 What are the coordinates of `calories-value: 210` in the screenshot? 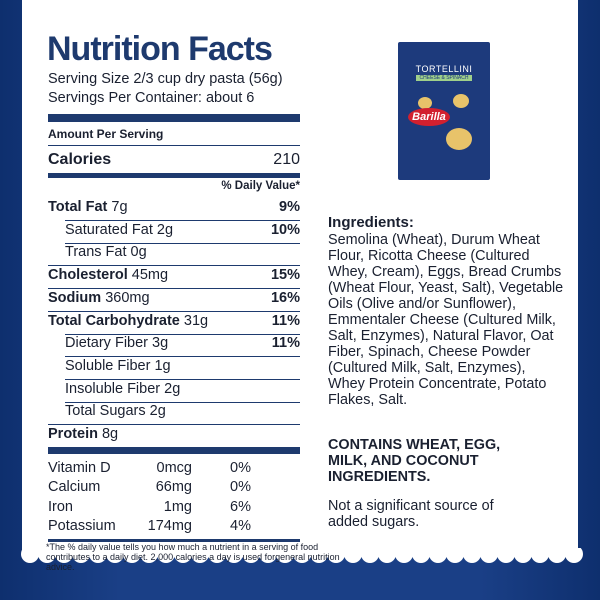 It's located at (286, 159).